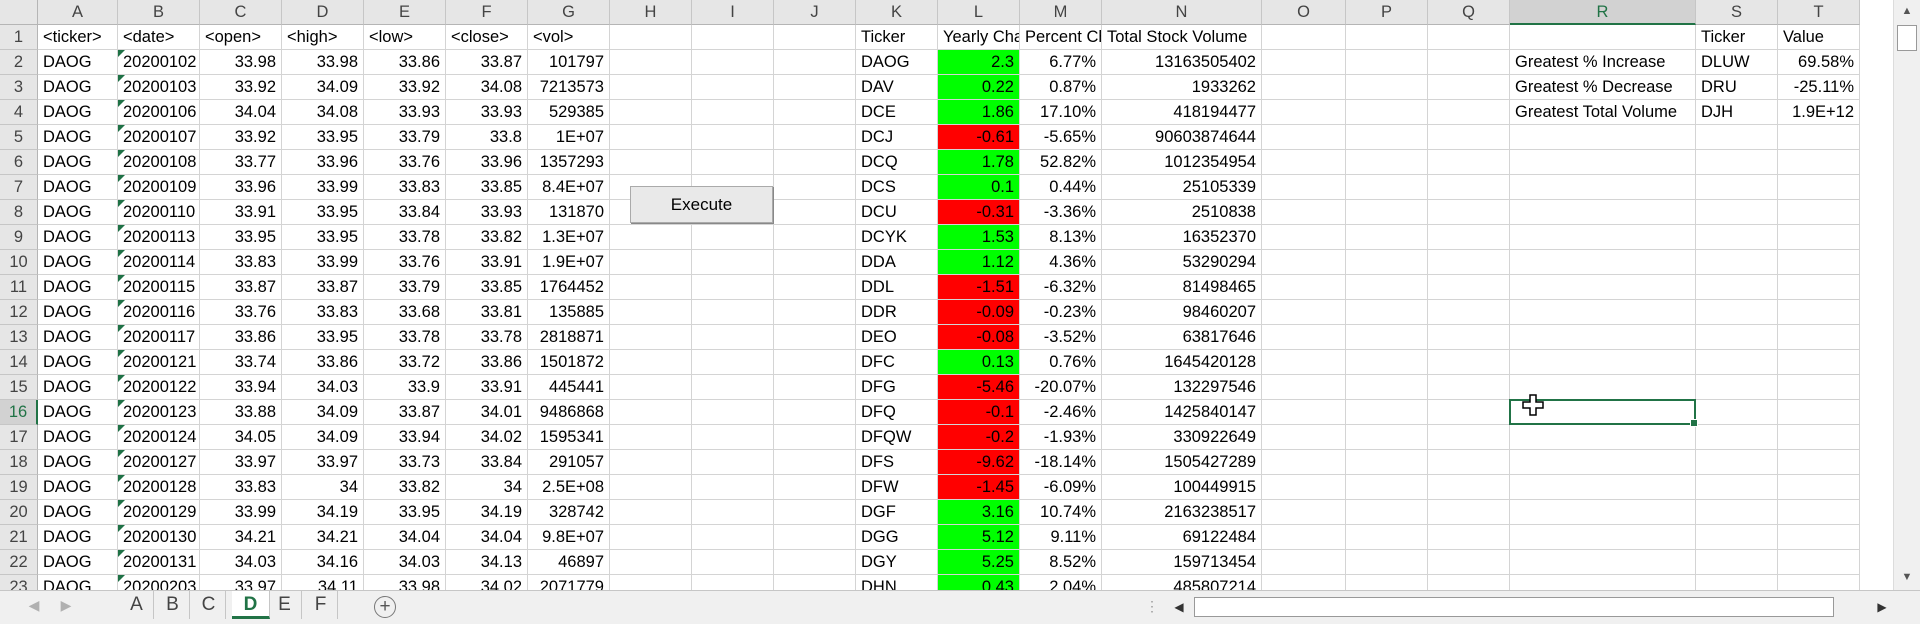 Image resolution: width=1920 pixels, height=624 pixels. Describe the element at coordinates (1819, 412) in the screenshot. I see `cell-t16` at that location.